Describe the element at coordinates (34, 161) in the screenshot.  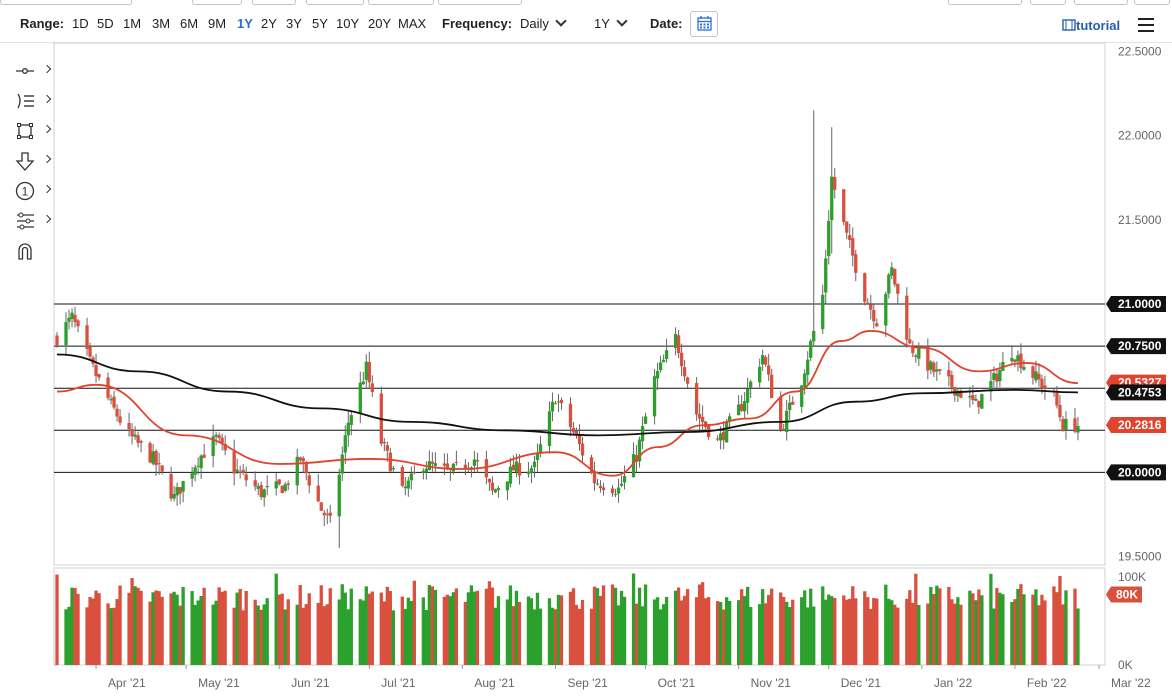
I see `arrow-down-tool` at that location.